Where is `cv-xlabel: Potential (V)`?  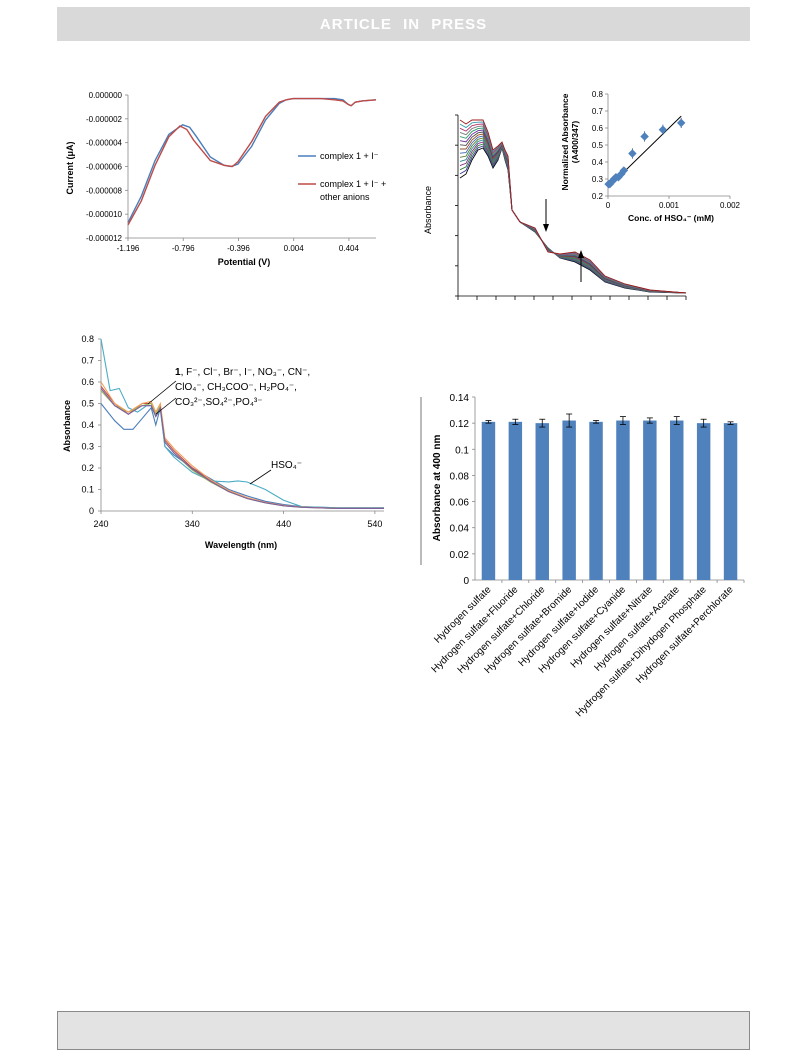 cv-xlabel: Potential (V) is located at coordinates (244, 262).